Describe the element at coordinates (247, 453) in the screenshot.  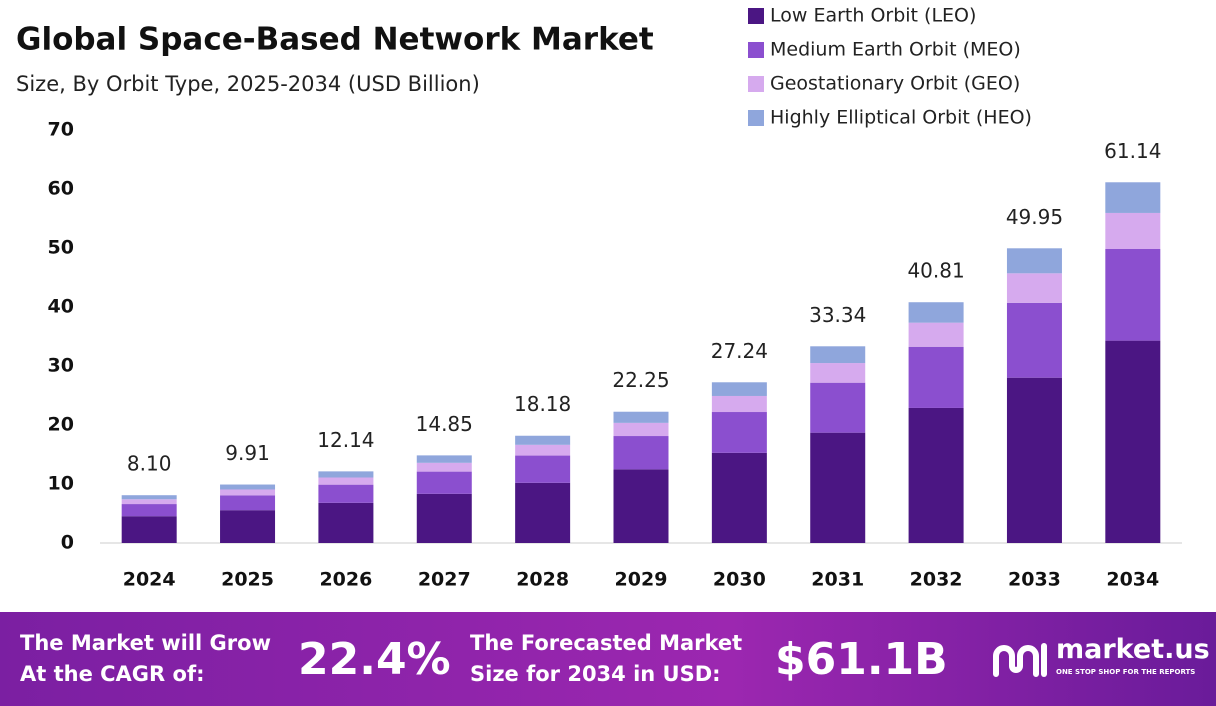
I see `total-label: 9.91` at that location.